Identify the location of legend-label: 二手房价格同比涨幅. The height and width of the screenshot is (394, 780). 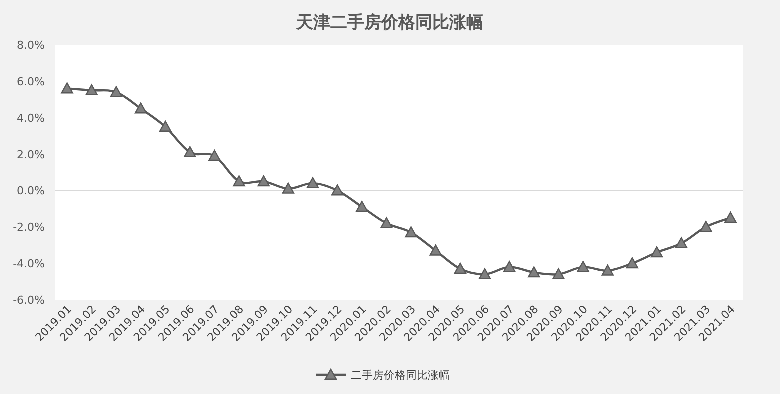
(400, 375).